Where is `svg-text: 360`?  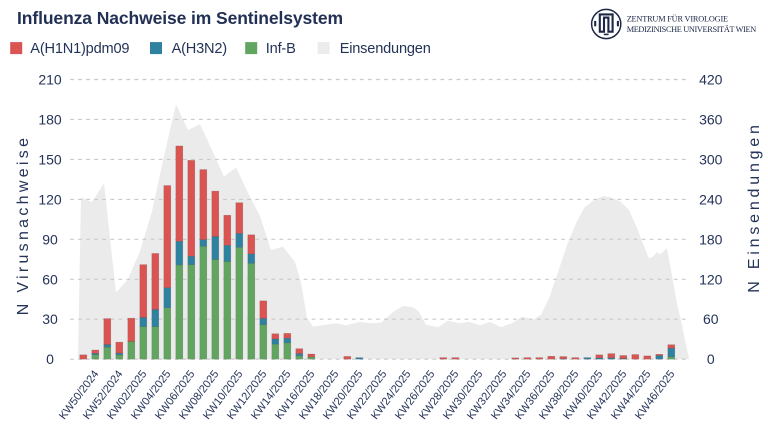
svg-text: 360 is located at coordinates (711, 119).